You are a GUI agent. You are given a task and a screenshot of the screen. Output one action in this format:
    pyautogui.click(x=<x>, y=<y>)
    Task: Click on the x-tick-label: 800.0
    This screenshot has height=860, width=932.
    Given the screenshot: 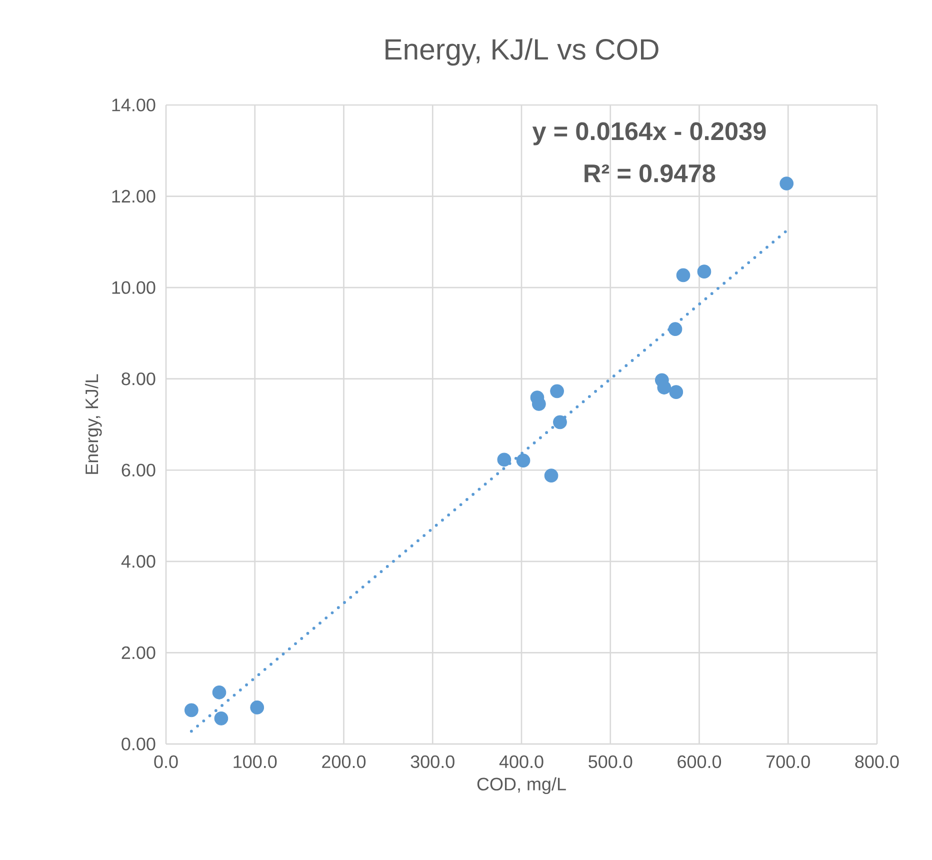 What is the action you would take?
    pyautogui.click(x=877, y=761)
    